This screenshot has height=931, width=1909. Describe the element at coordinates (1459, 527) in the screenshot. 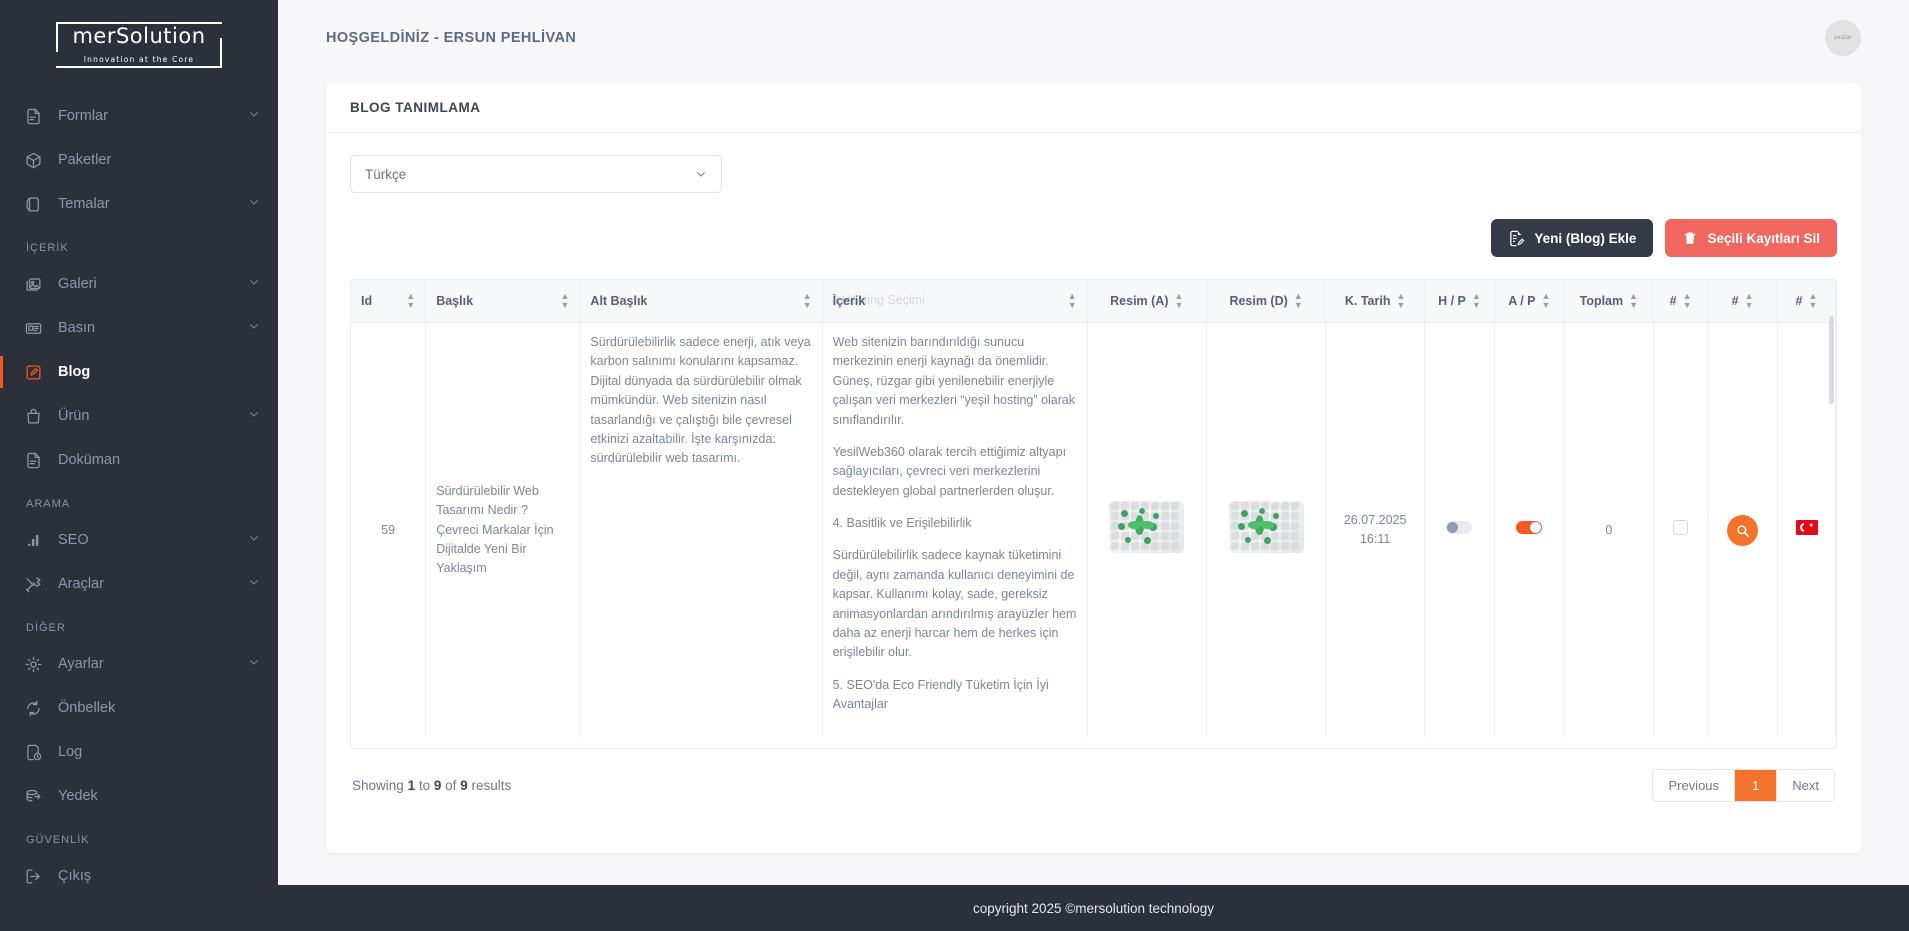

I see `homepage-toggle` at that location.